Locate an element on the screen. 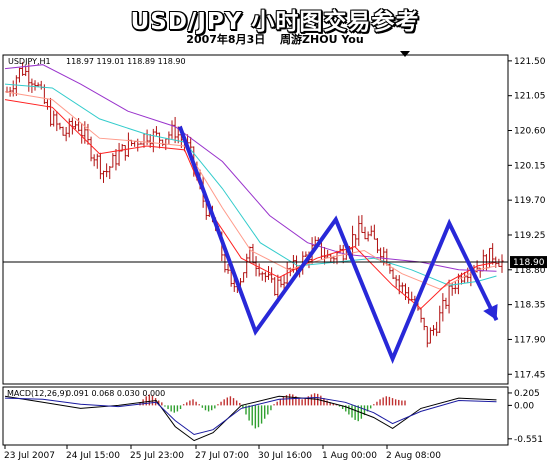 Image resolution: width=550 pixels, height=463 pixels. ohlc-readout: 118.97 119.01 118.89 118.90 is located at coordinates (126, 61).